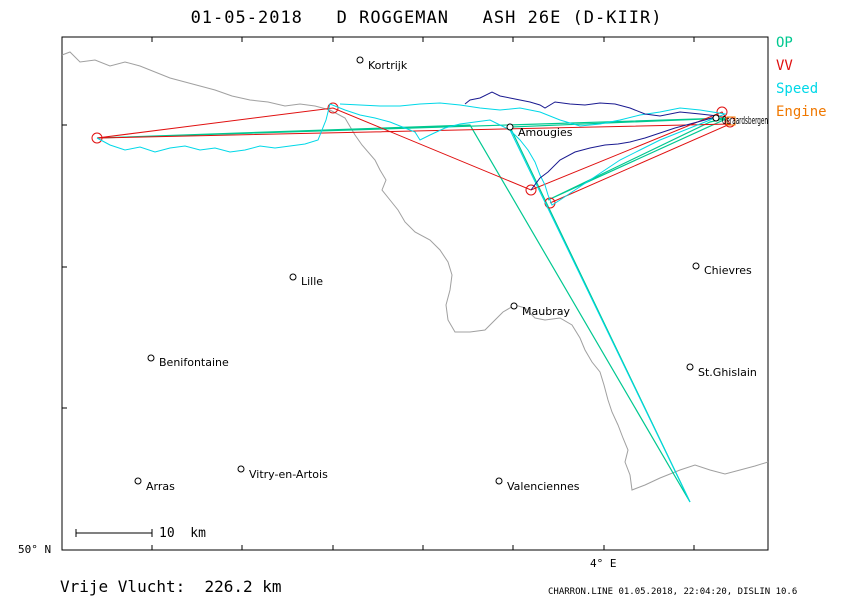 Image resolution: width=853 pixels, height=603 pixels. Describe the element at coordinates (545, 132) in the screenshot. I see `place-label: Amougies` at that location.